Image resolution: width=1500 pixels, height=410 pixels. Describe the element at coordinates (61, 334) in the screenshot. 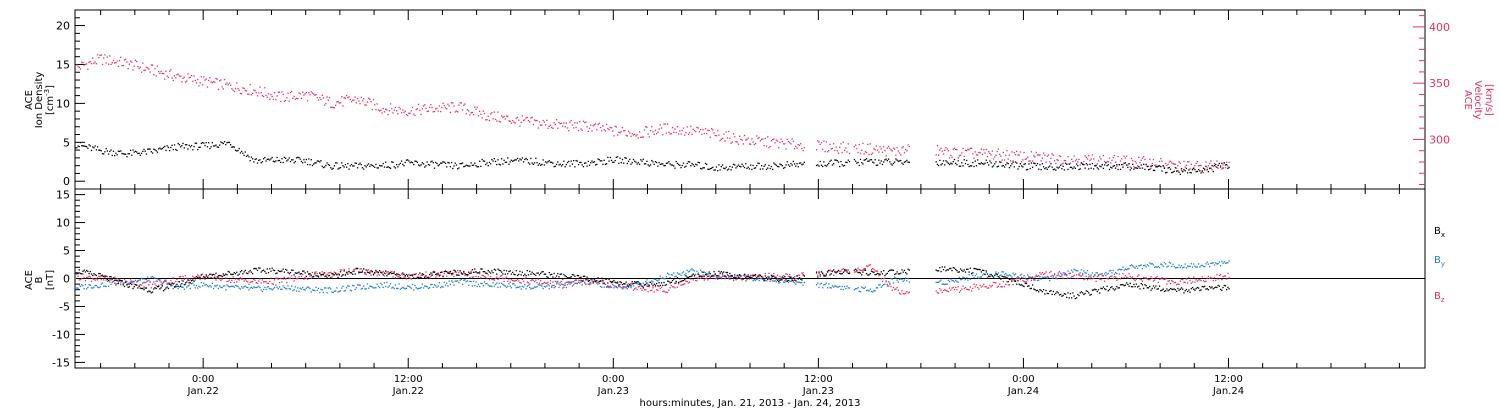

I see `bottom-ytick-label-1: -10` at that location.